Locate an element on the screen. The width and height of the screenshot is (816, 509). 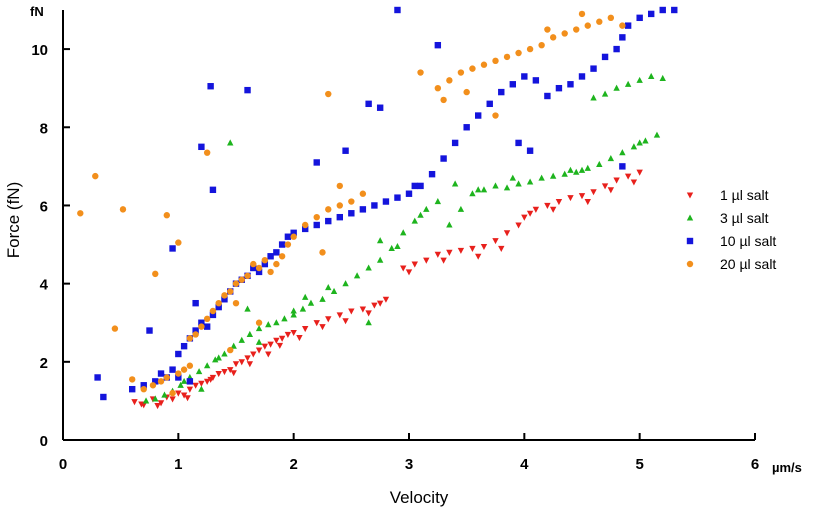
y-tick-label: 6 is located at coordinates (44, 206).